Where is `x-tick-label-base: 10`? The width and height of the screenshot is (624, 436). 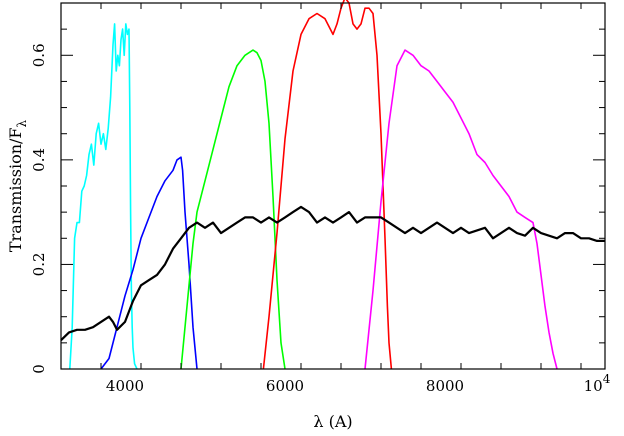
x-tick-label-base: 10 is located at coordinates (593, 386).